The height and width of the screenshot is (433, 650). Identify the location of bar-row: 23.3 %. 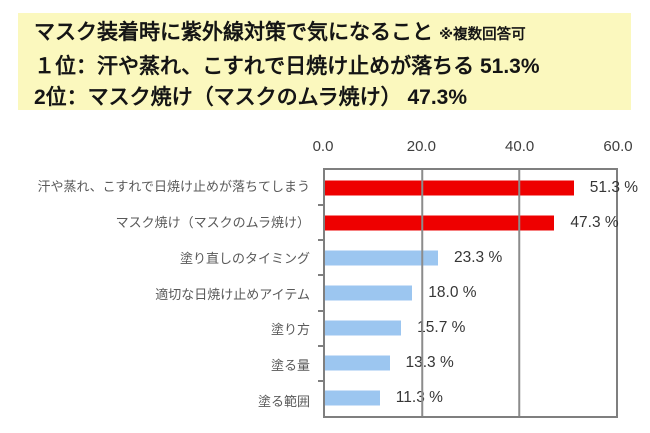
(470, 257).